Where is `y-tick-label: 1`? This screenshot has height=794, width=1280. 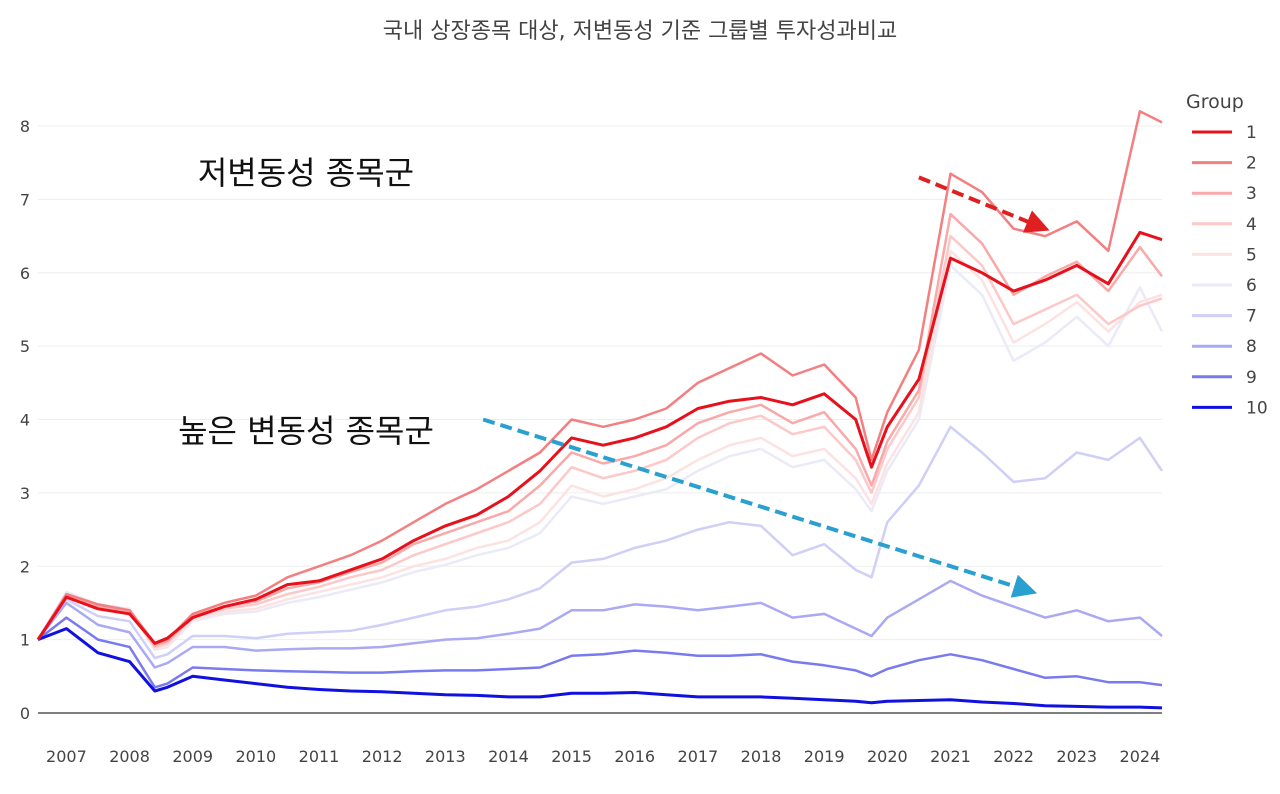
y-tick-label: 1 is located at coordinates (25, 640).